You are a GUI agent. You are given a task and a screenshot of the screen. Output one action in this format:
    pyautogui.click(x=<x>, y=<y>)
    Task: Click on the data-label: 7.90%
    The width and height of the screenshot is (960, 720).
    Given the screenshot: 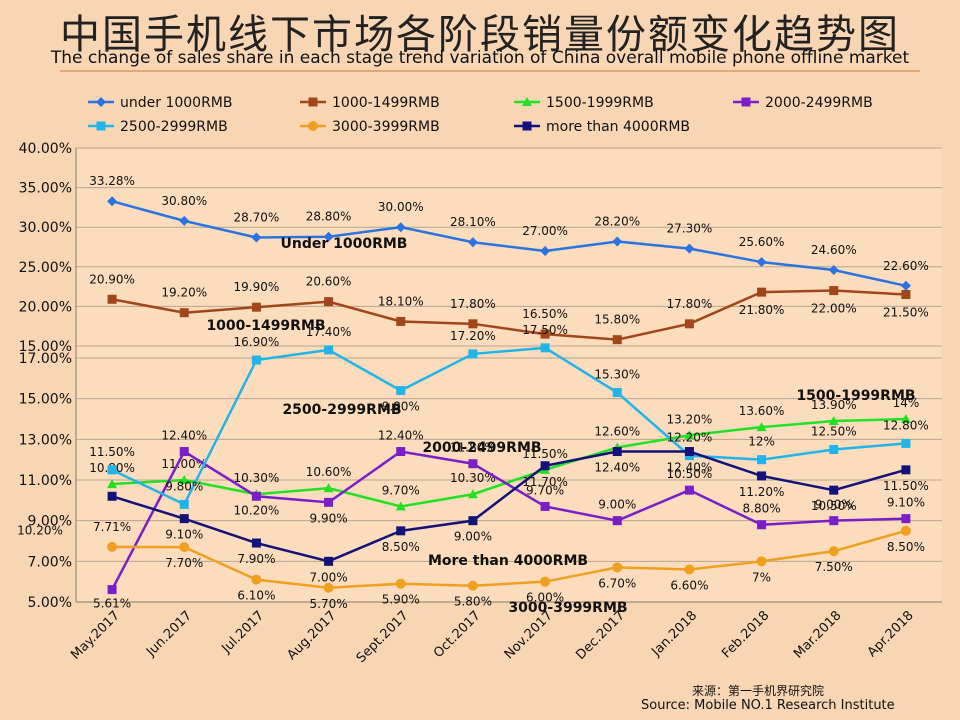 What is the action you would take?
    pyautogui.click(x=256, y=559)
    